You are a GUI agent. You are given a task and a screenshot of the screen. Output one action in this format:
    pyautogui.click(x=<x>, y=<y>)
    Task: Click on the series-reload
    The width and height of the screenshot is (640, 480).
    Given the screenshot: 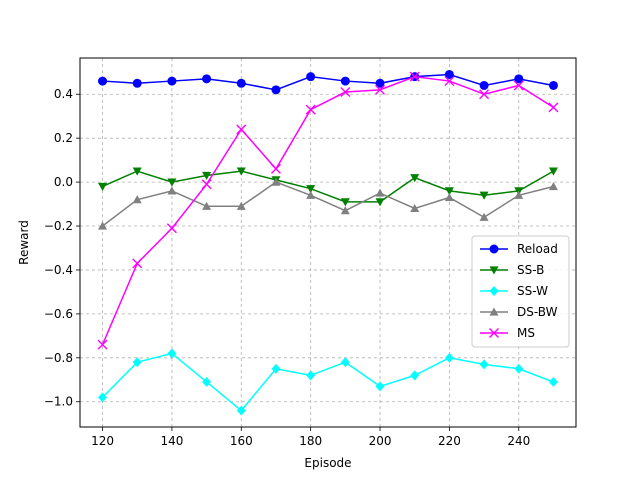 What is the action you would take?
    pyautogui.click(x=328, y=82)
    